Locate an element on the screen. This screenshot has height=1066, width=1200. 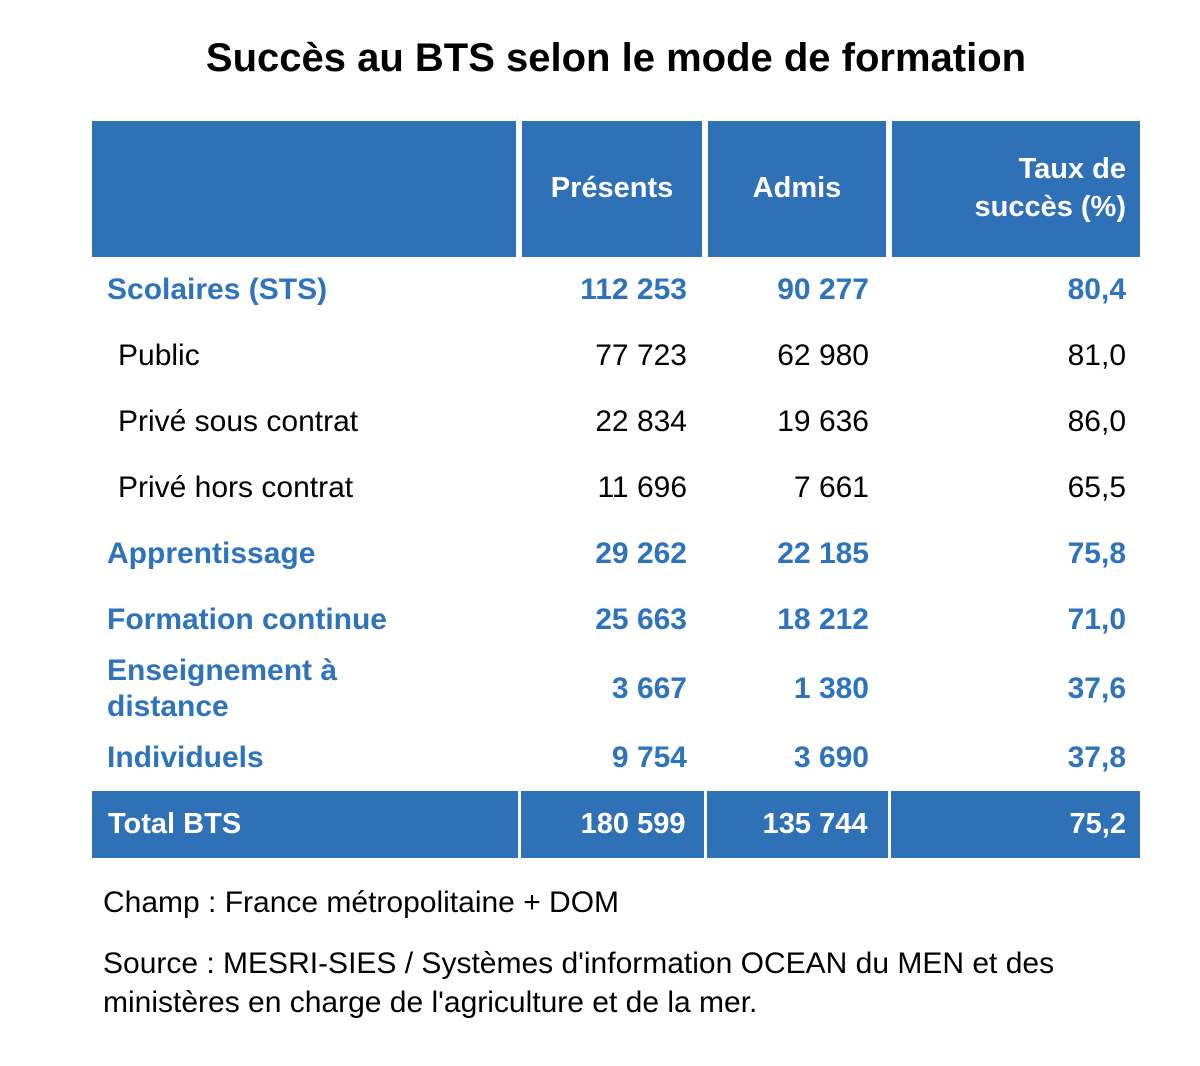
row-label-cell: Privé sous contrat is located at coordinates (305, 422).